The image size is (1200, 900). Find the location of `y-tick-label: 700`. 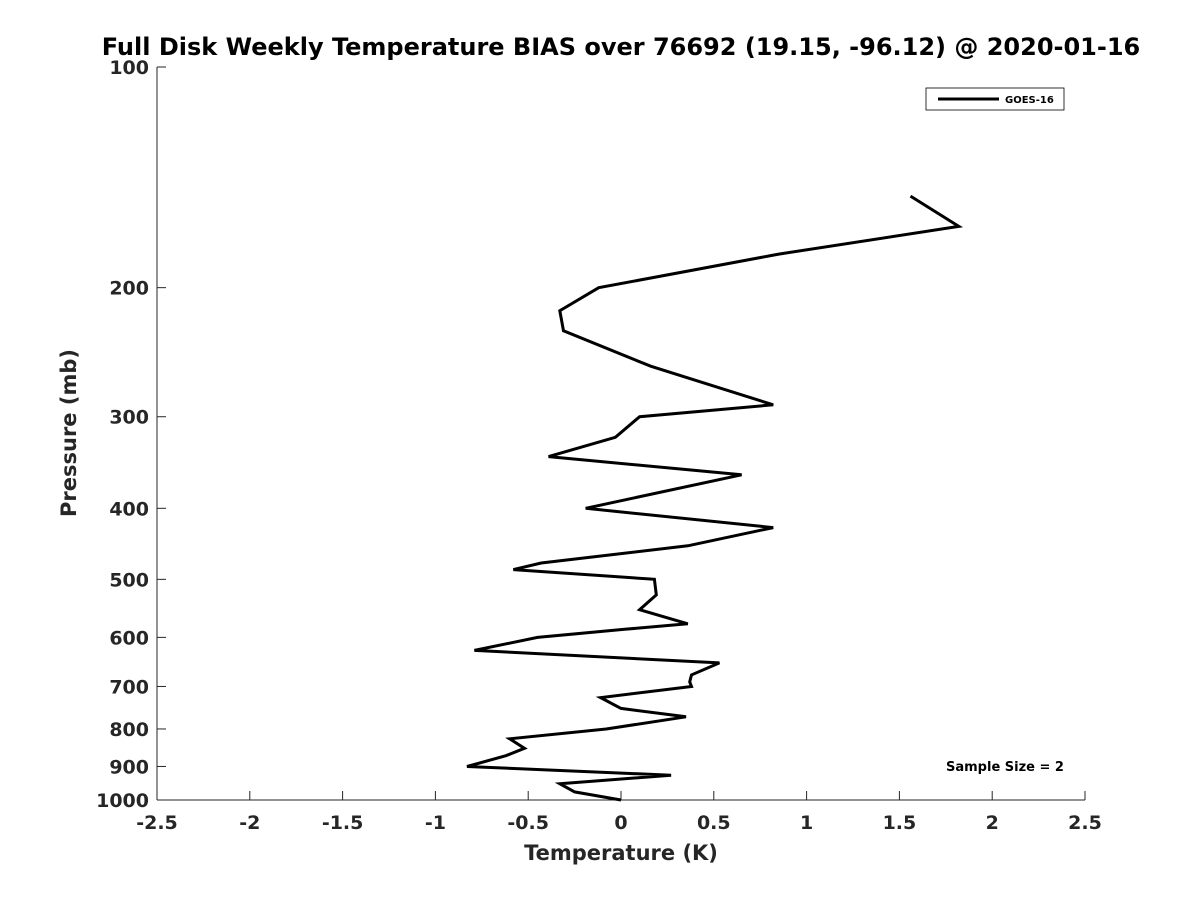

y-tick-label: 700 is located at coordinates (129, 687).